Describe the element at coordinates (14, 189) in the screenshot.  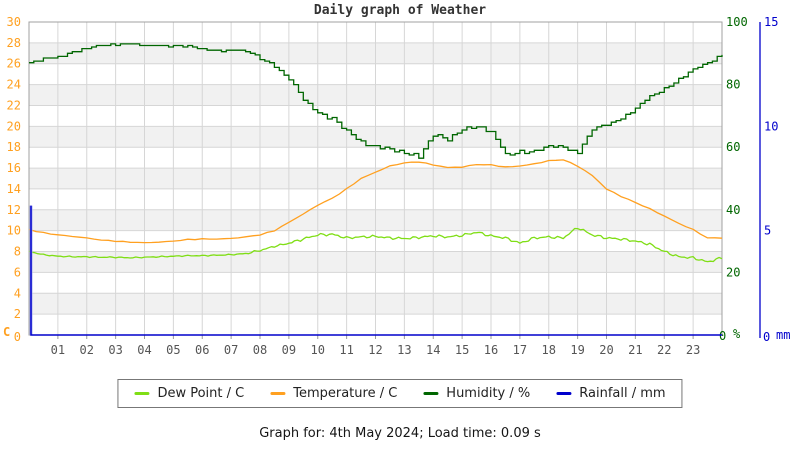
I see `celsius-tick-label: 14` at that location.